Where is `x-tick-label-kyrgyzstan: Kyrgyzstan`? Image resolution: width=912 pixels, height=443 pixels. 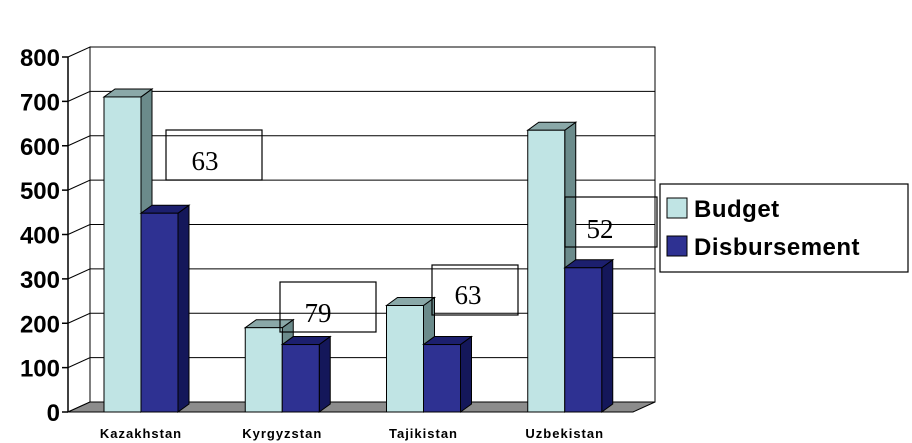
x-tick-label-kyrgyzstan: Kyrgyzstan is located at coordinates (282, 433).